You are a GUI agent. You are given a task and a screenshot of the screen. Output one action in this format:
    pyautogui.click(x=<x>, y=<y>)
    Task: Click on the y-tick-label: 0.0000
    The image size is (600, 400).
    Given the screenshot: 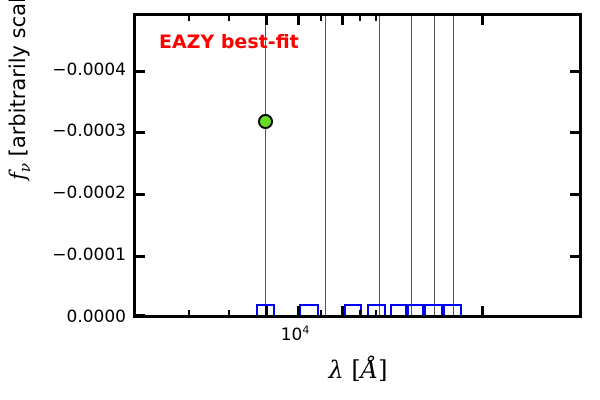 What is the action you would take?
    pyautogui.click(x=96, y=317)
    